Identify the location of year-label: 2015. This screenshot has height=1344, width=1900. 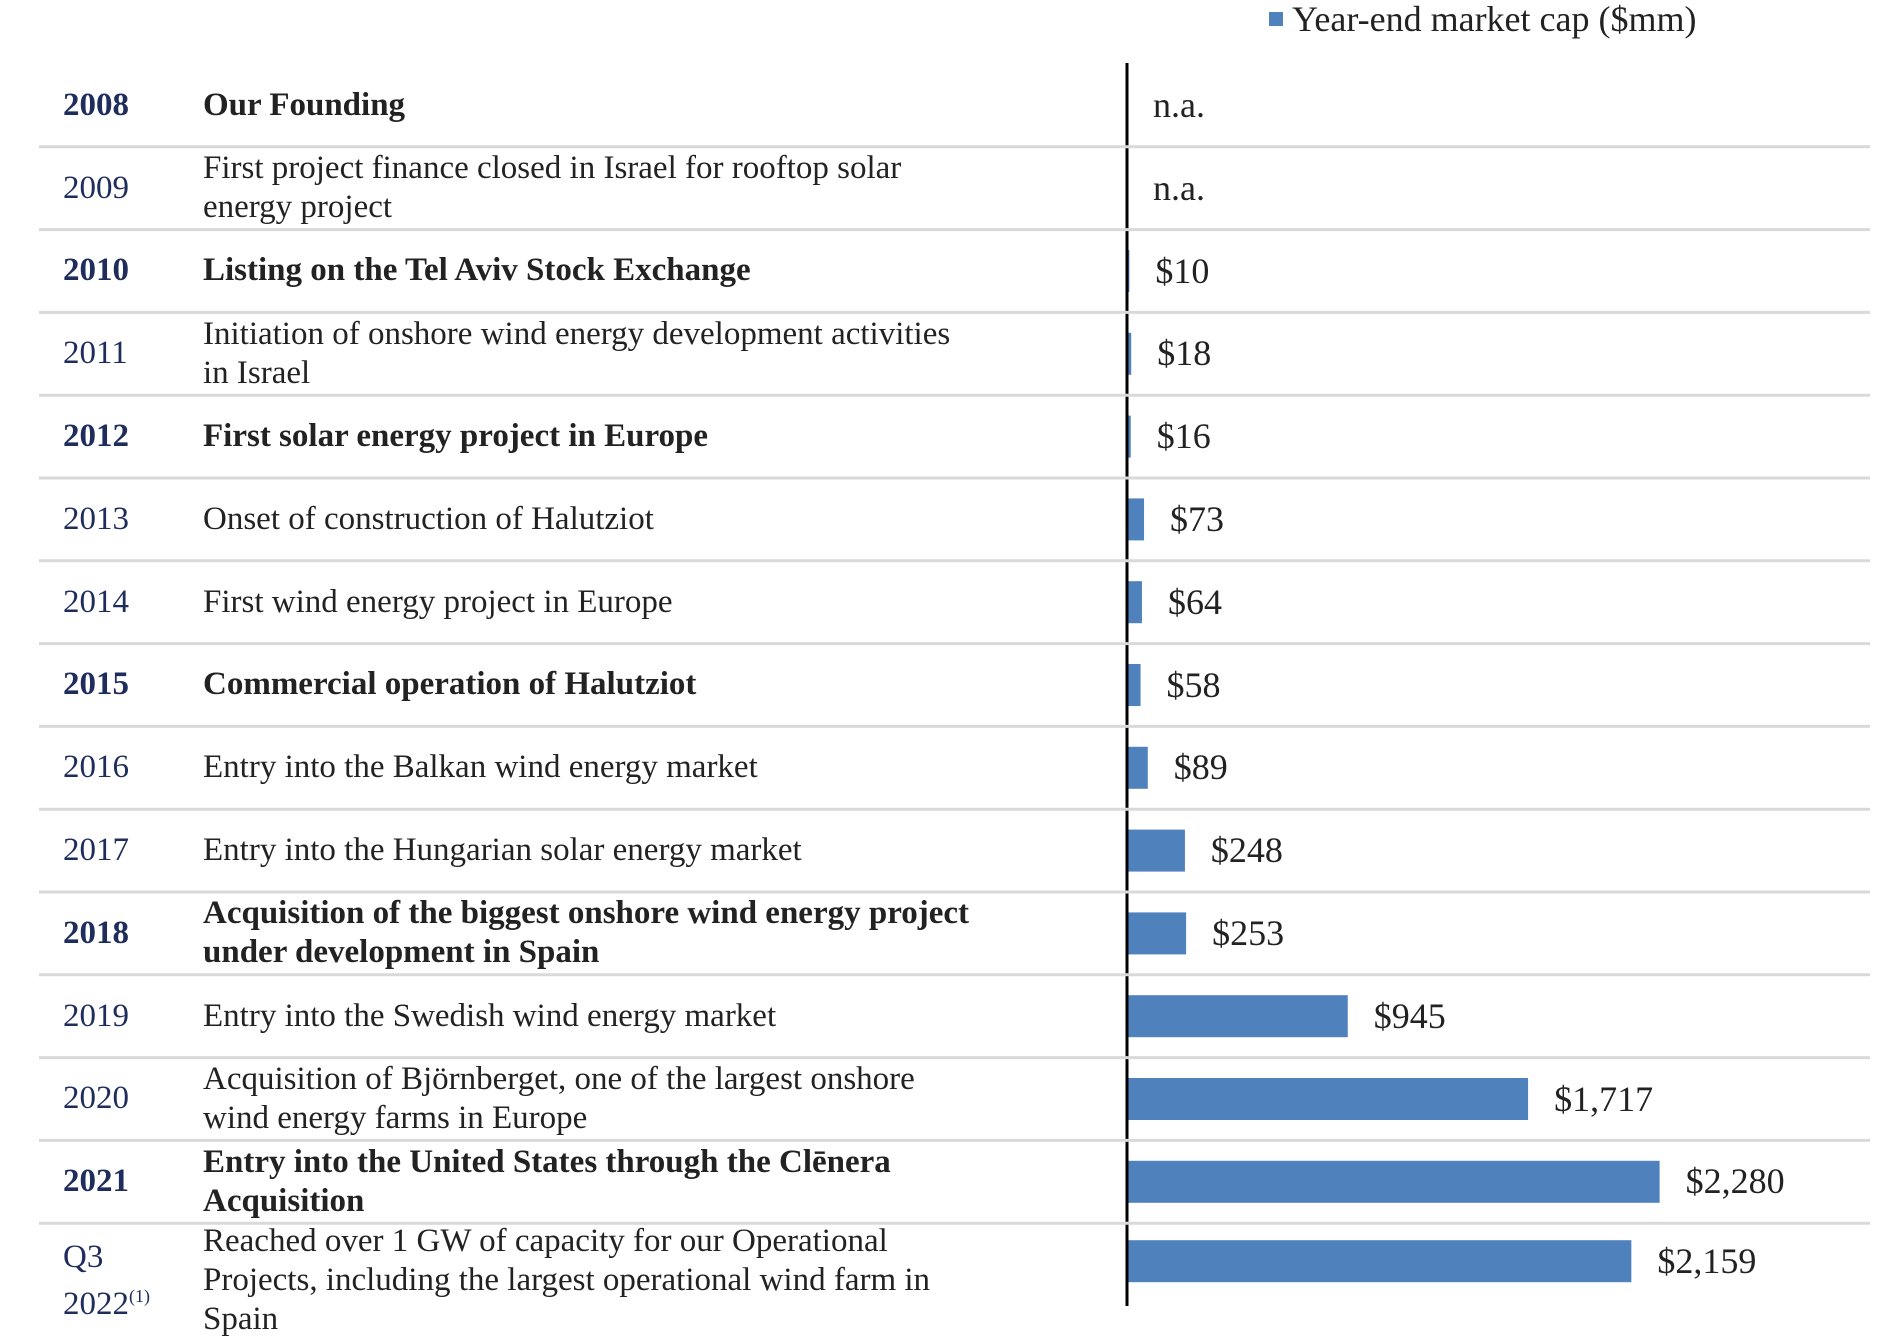
(96, 684).